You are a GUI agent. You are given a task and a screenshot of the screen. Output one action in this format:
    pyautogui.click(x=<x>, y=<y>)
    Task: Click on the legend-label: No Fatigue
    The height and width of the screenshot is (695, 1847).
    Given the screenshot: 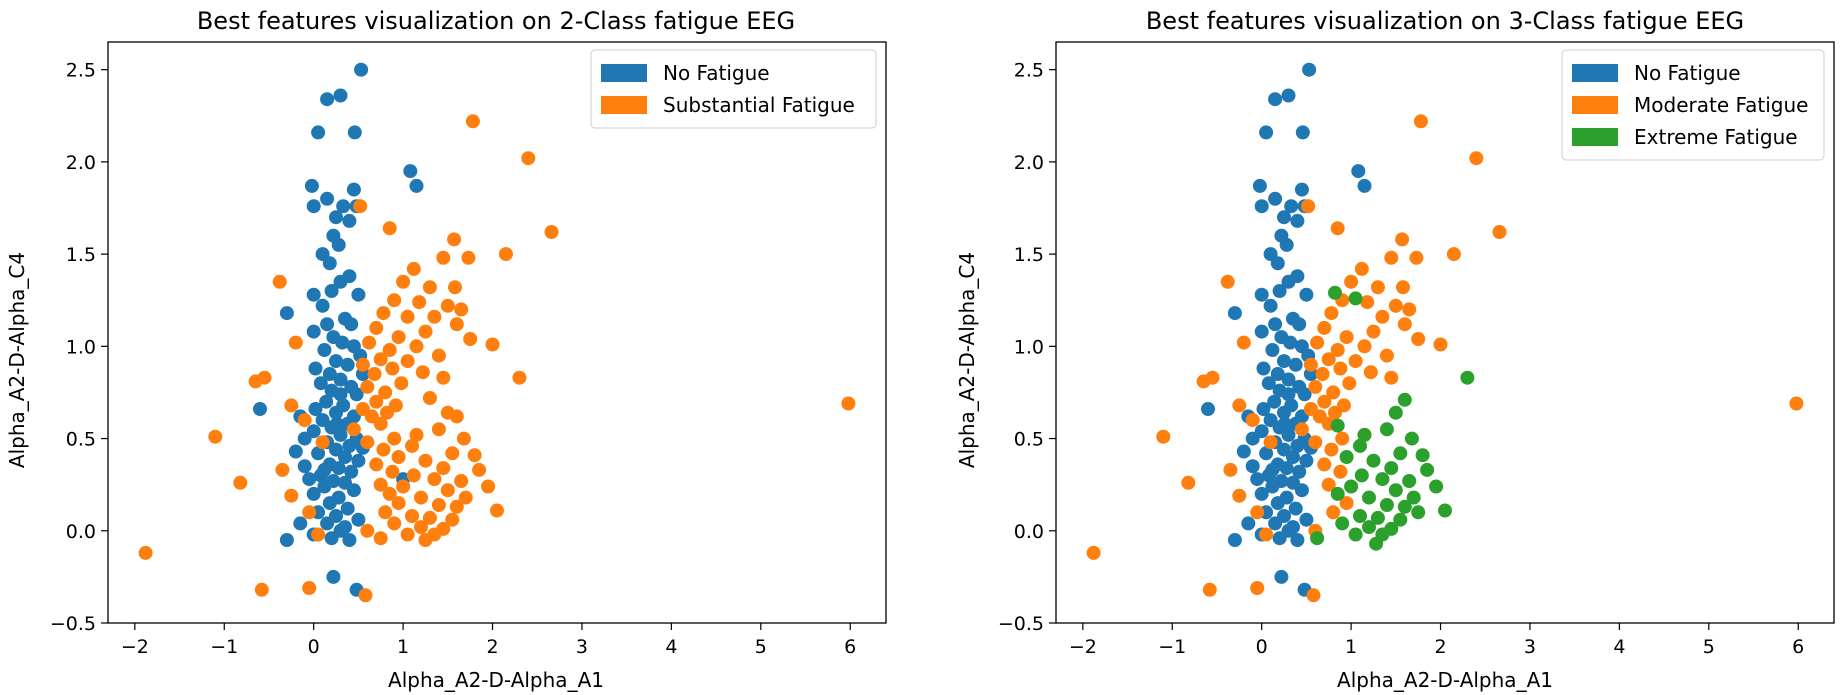 What is the action you would take?
    pyautogui.click(x=1687, y=73)
    